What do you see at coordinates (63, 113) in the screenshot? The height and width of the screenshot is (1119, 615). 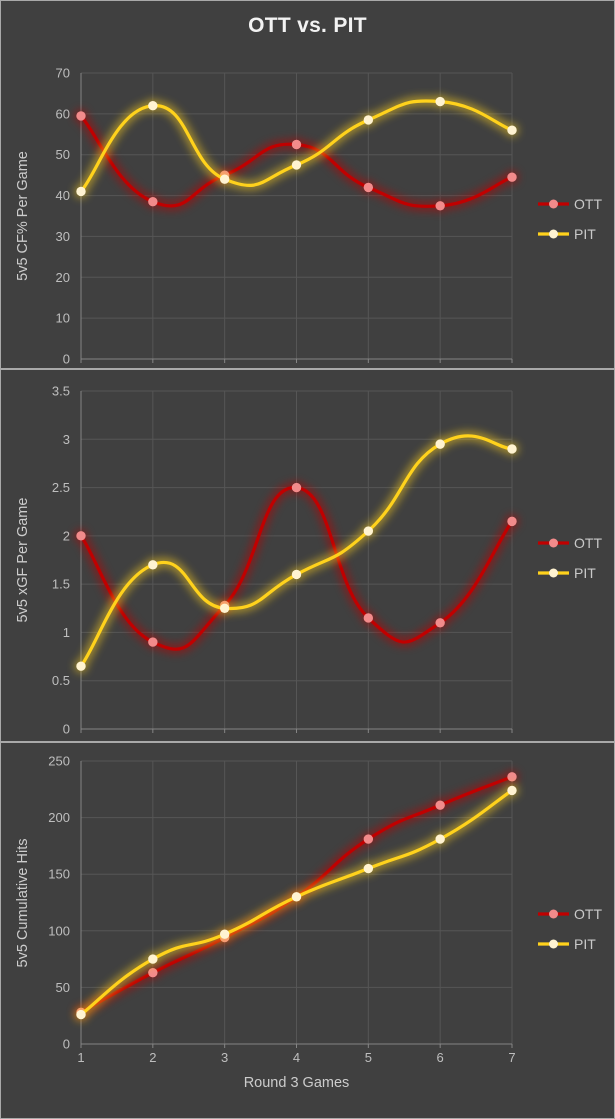 I see `y-tick-label: 60` at bounding box center [63, 113].